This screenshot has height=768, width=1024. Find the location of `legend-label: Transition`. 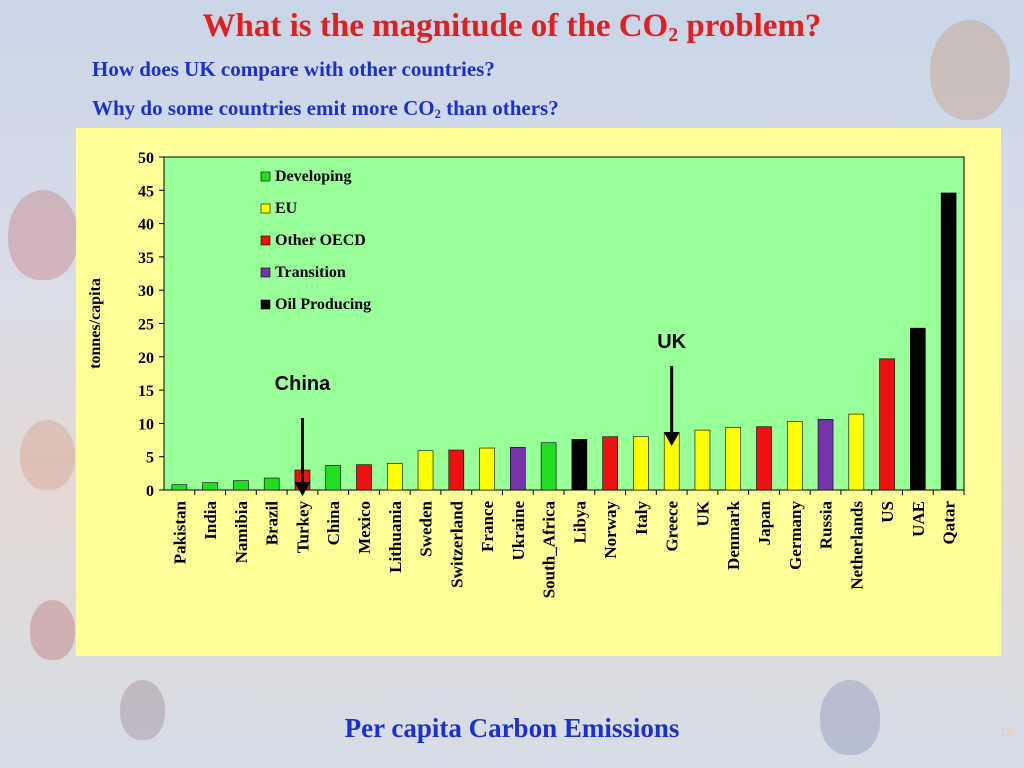

legend-label: Transition is located at coordinates (310, 272).